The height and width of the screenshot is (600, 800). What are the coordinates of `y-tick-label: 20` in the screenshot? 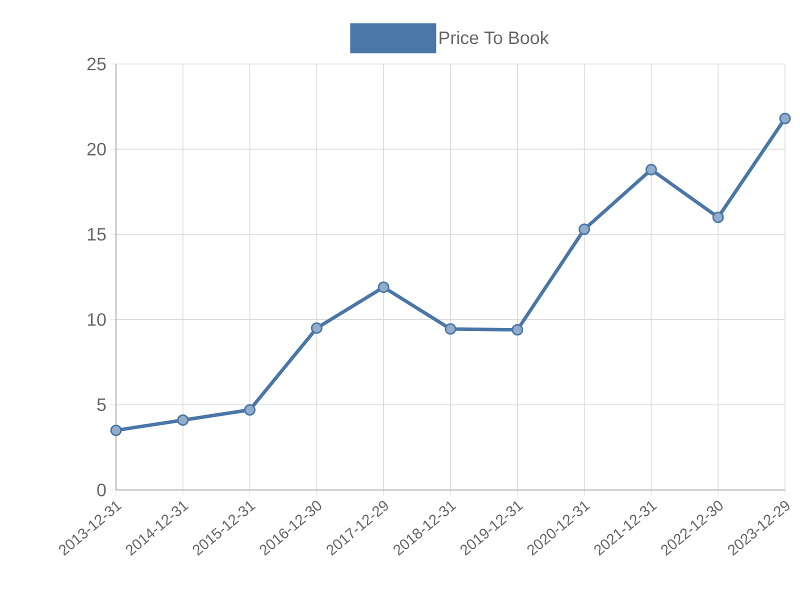 It's located at (96, 149).